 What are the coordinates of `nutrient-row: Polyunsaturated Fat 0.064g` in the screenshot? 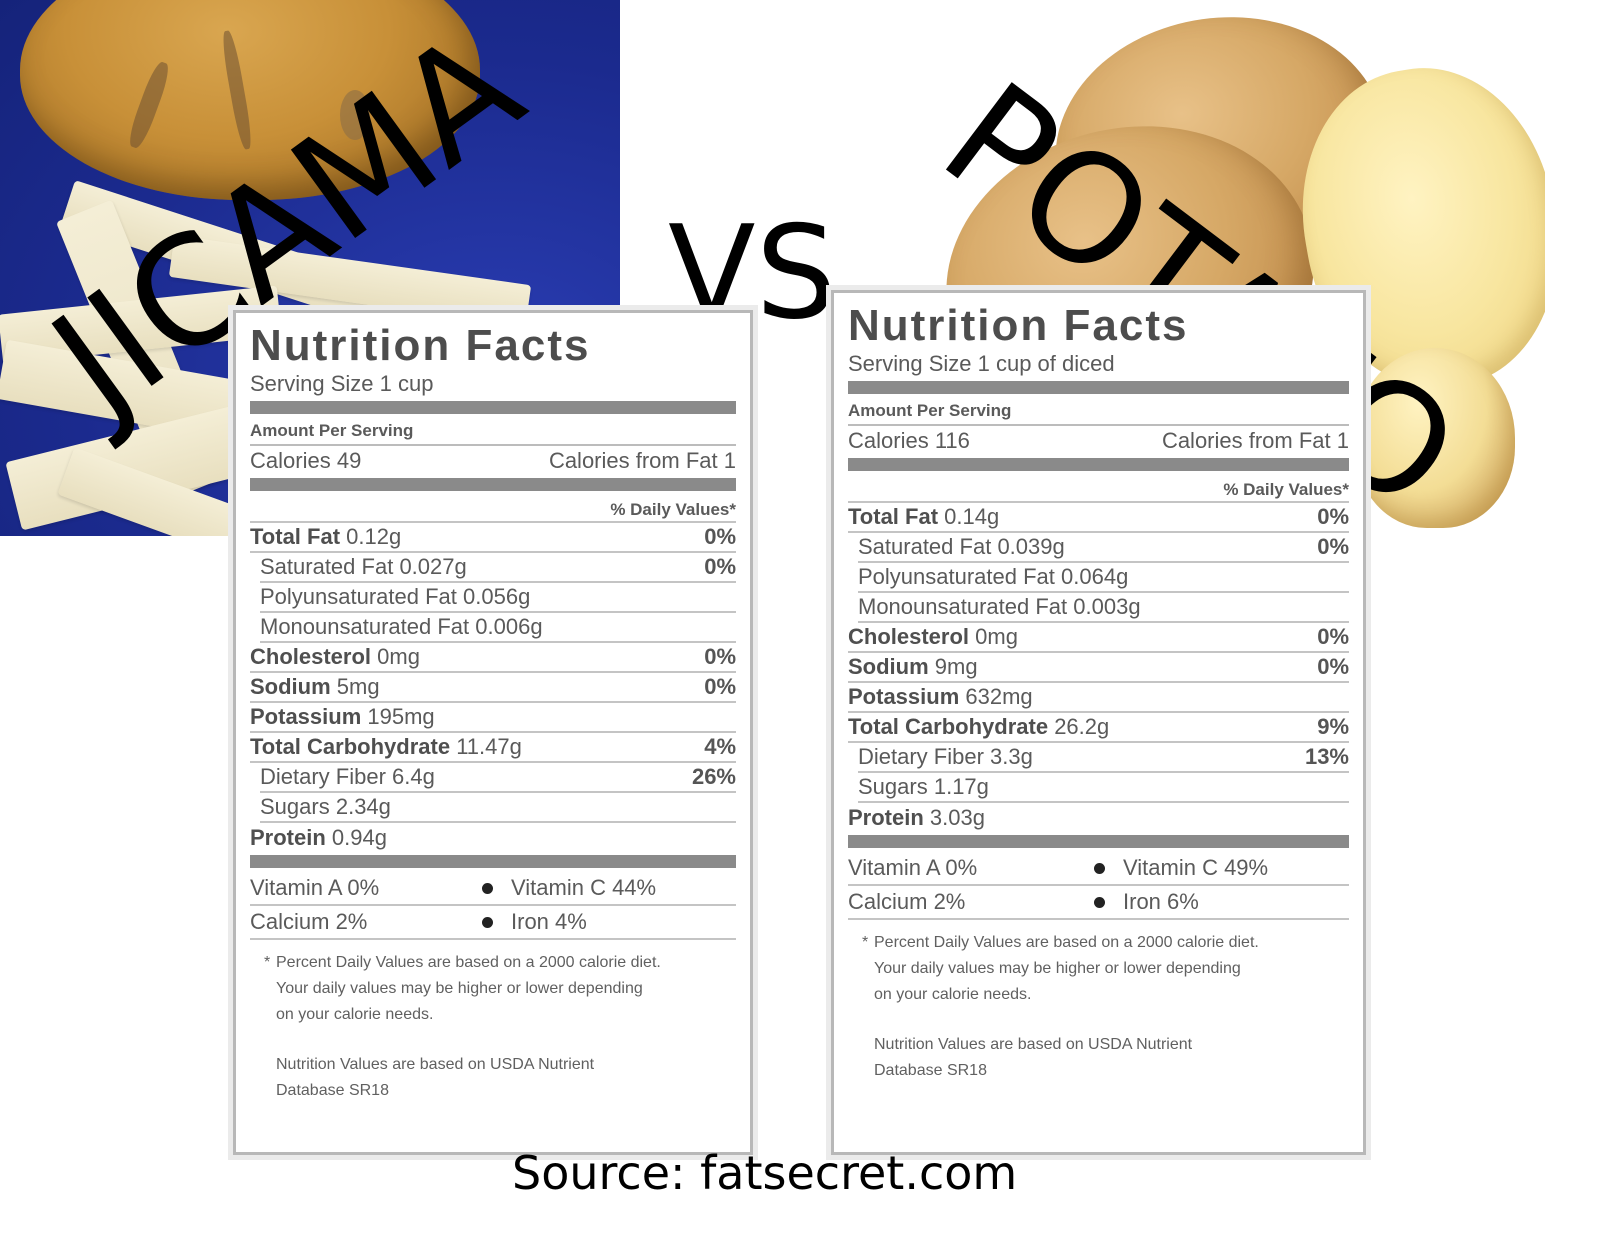 It's located at (1103, 578).